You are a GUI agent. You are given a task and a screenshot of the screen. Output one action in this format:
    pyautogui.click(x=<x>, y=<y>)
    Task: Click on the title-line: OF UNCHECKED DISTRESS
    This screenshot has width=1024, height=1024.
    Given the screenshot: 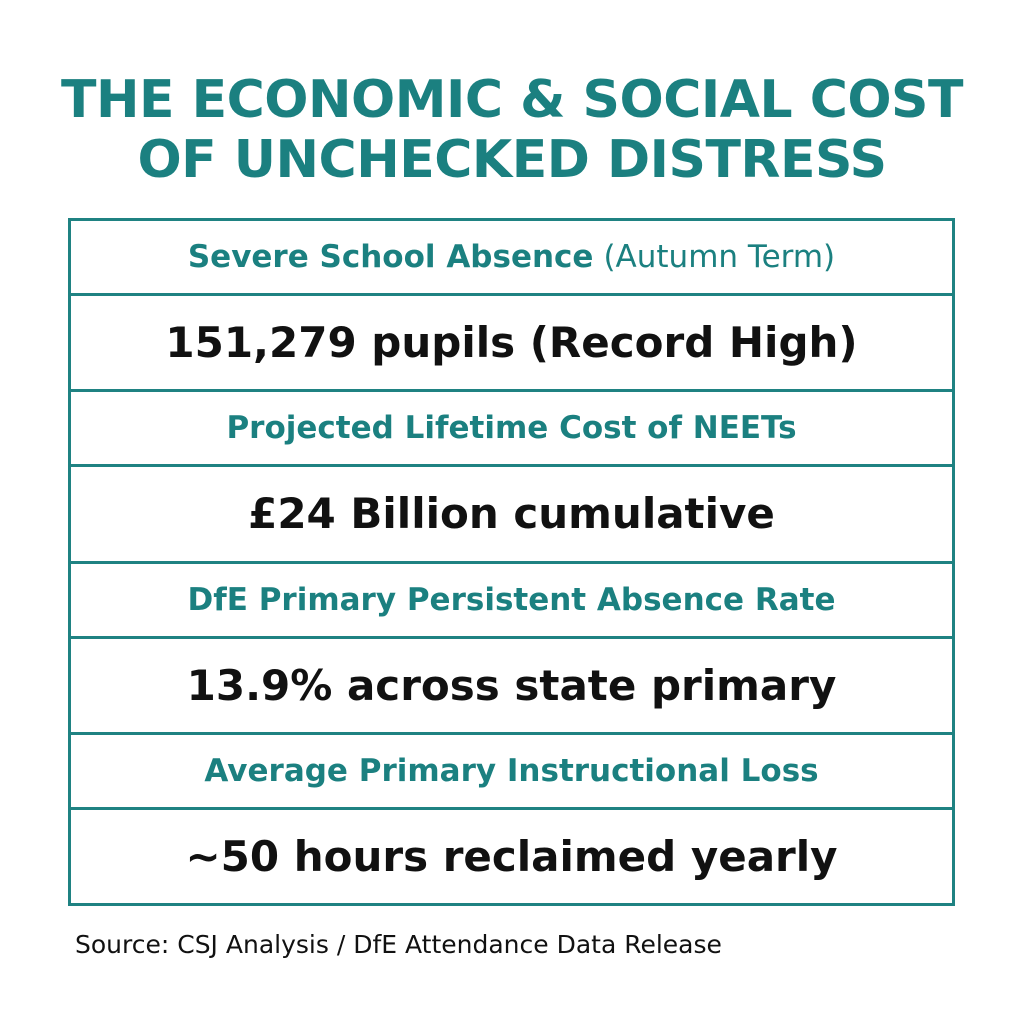 What is the action you would take?
    pyautogui.click(x=512, y=160)
    